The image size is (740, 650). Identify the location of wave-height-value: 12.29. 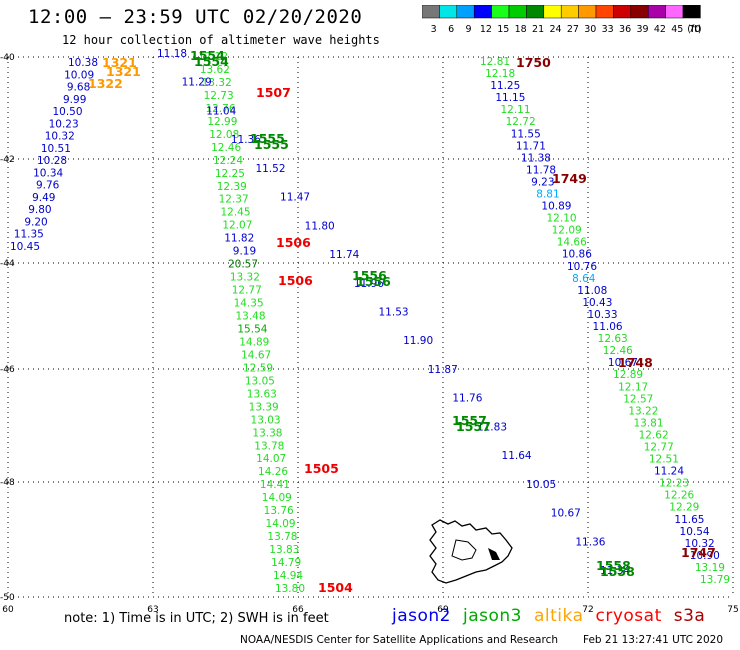
(684, 508).